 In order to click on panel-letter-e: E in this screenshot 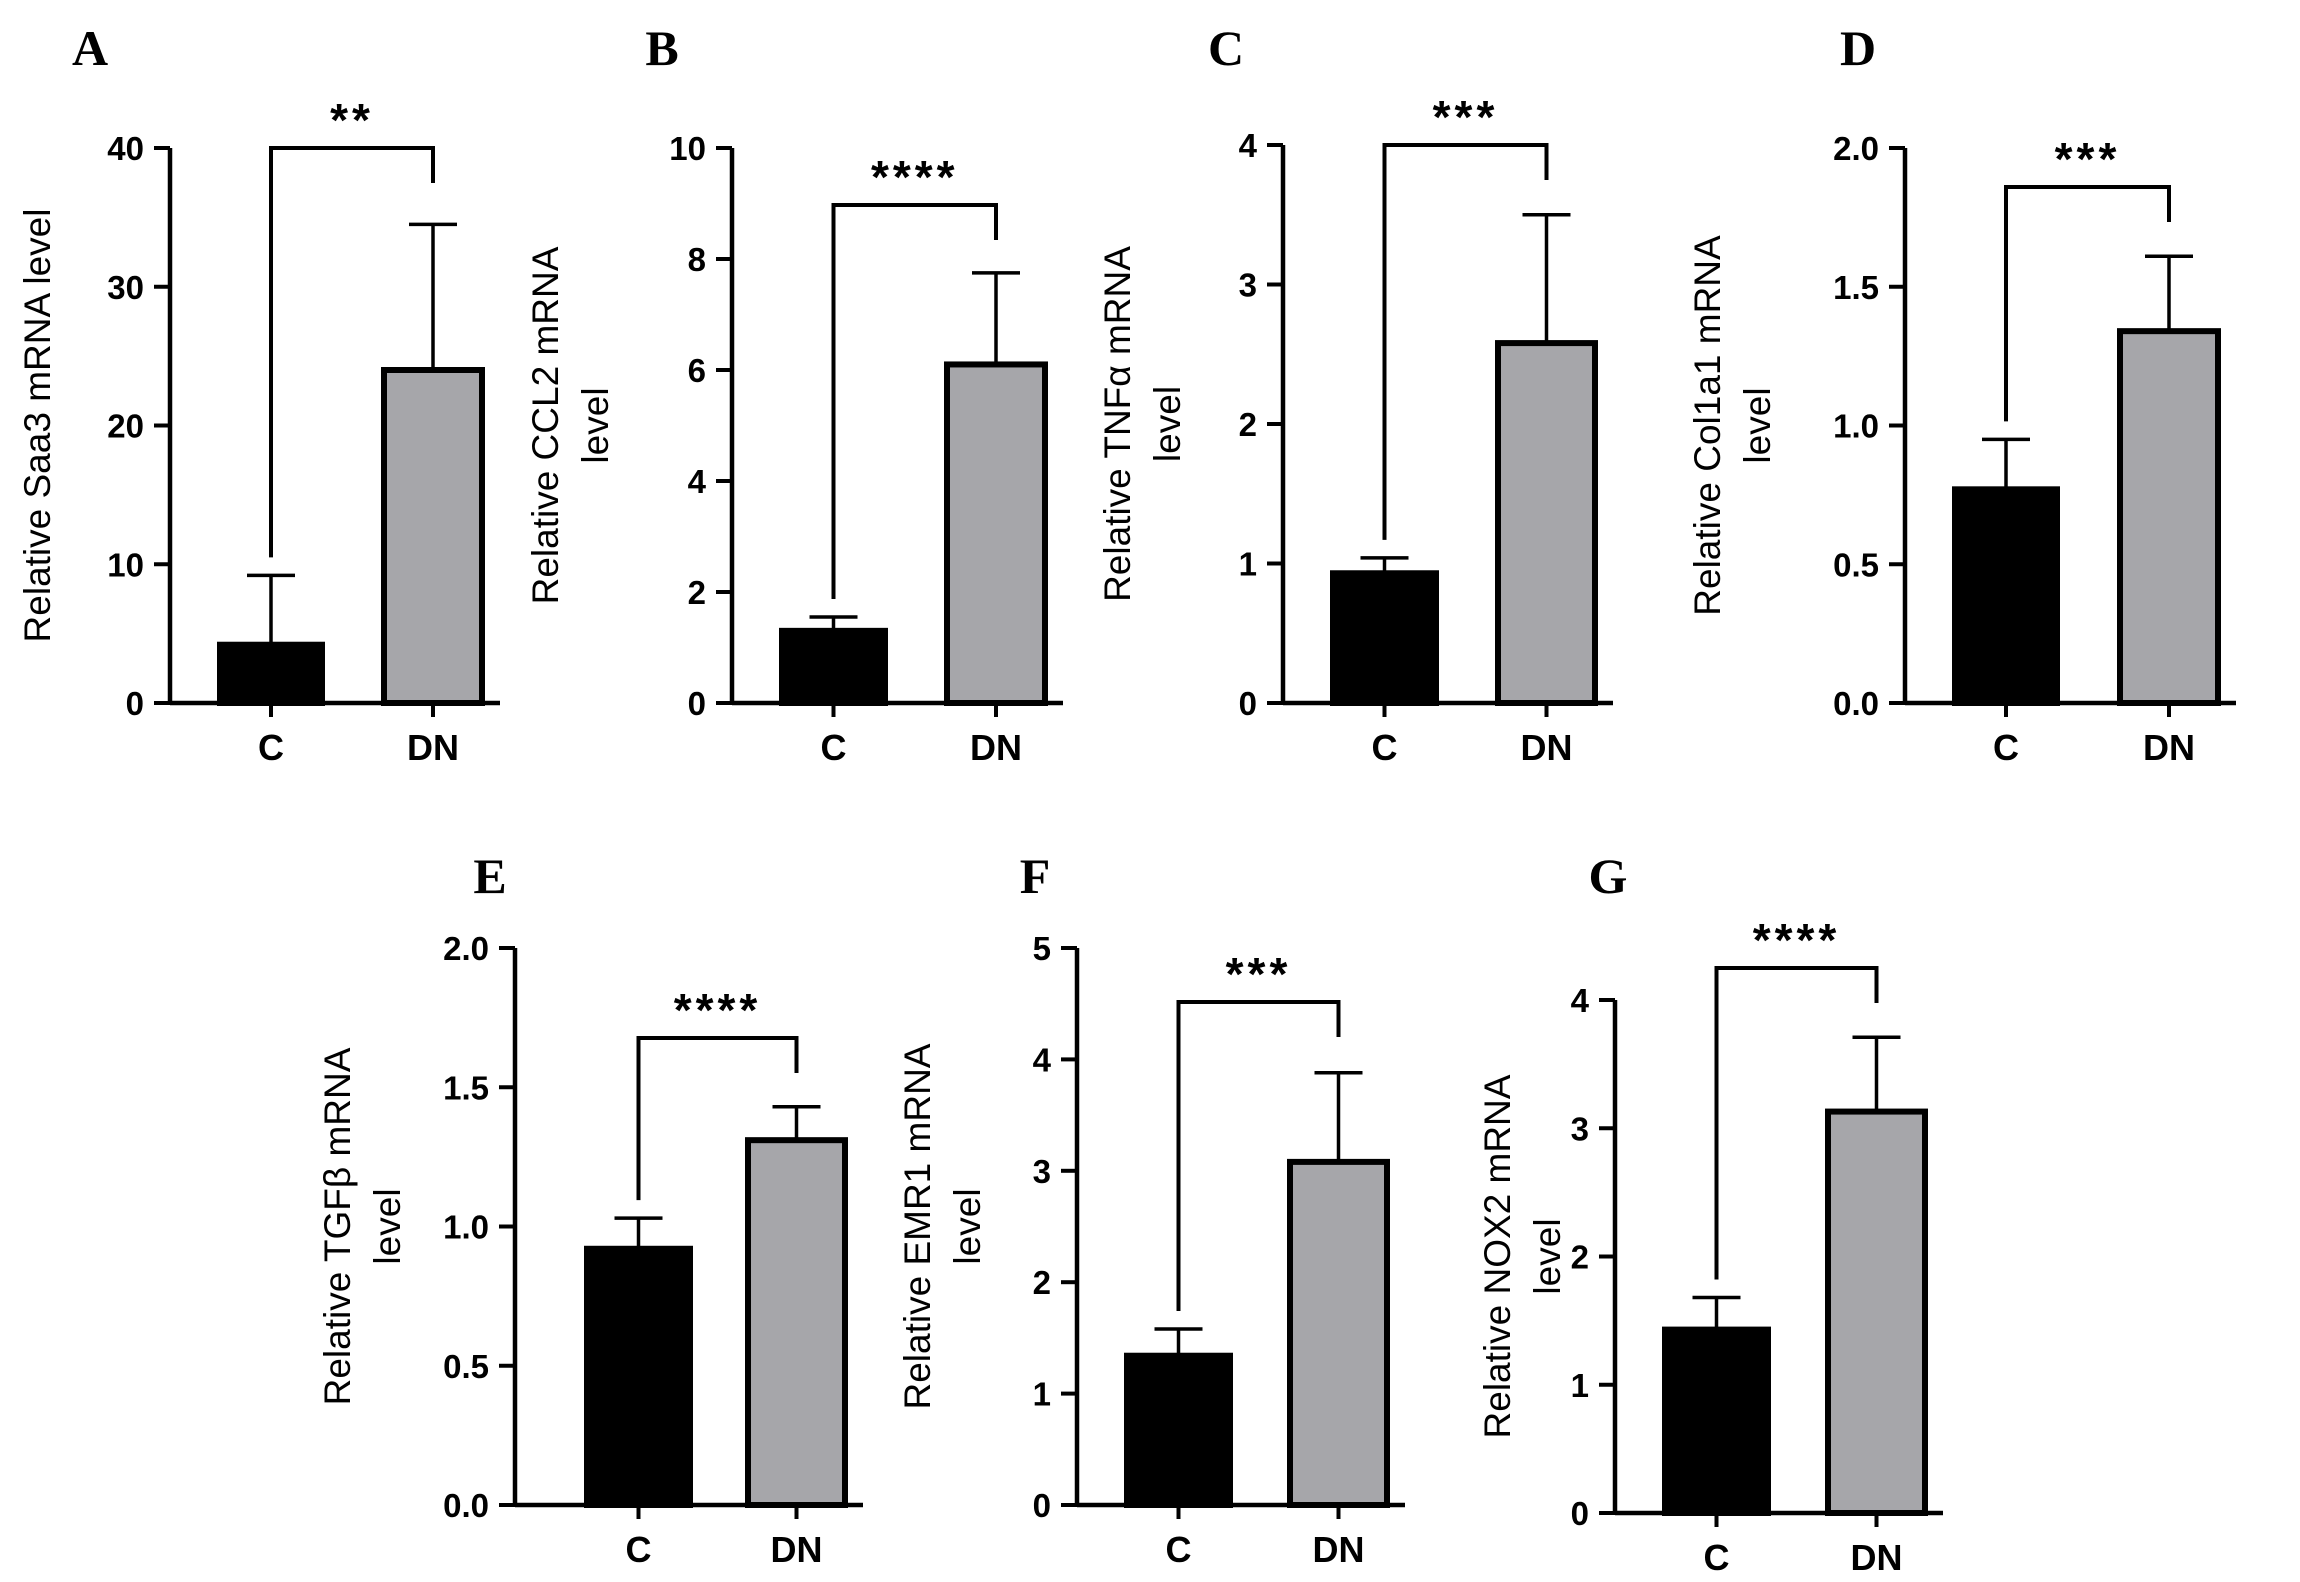, I will do `click(489, 876)`.